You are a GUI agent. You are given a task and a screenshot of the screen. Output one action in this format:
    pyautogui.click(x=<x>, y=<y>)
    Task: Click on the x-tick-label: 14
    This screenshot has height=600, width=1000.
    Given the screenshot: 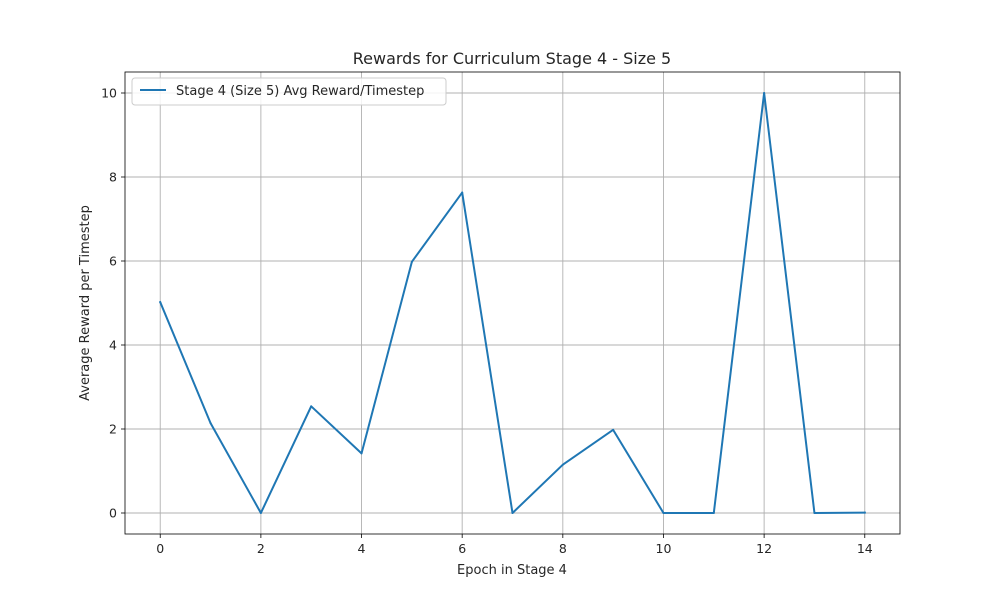 What is the action you would take?
    pyautogui.click(x=865, y=548)
    